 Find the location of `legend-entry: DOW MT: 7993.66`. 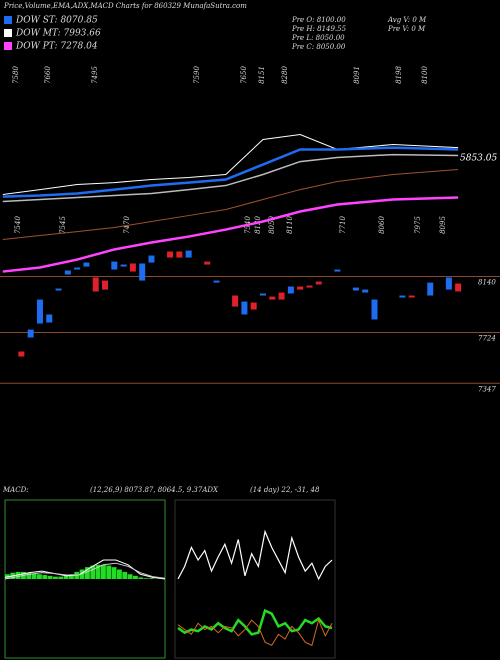

legend-entry: DOW MT: 7993.66 is located at coordinates (58, 34).